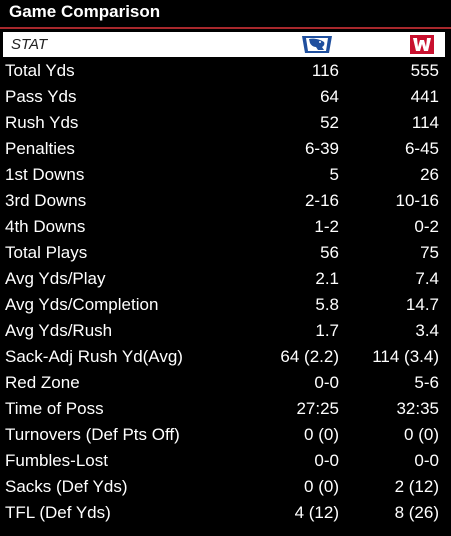 Image resolution: width=451 pixels, height=536 pixels. Describe the element at coordinates (59, 330) in the screenshot. I see `stat-name: Avg Yds/Rush` at that location.